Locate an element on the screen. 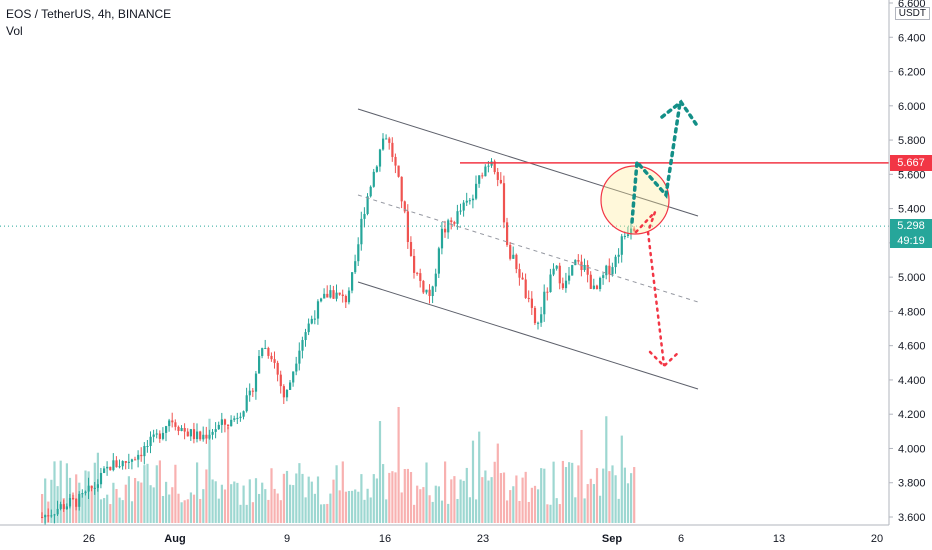 This screenshot has width=932, height=550. price-tick-label: 5.800 is located at coordinates (912, 141).